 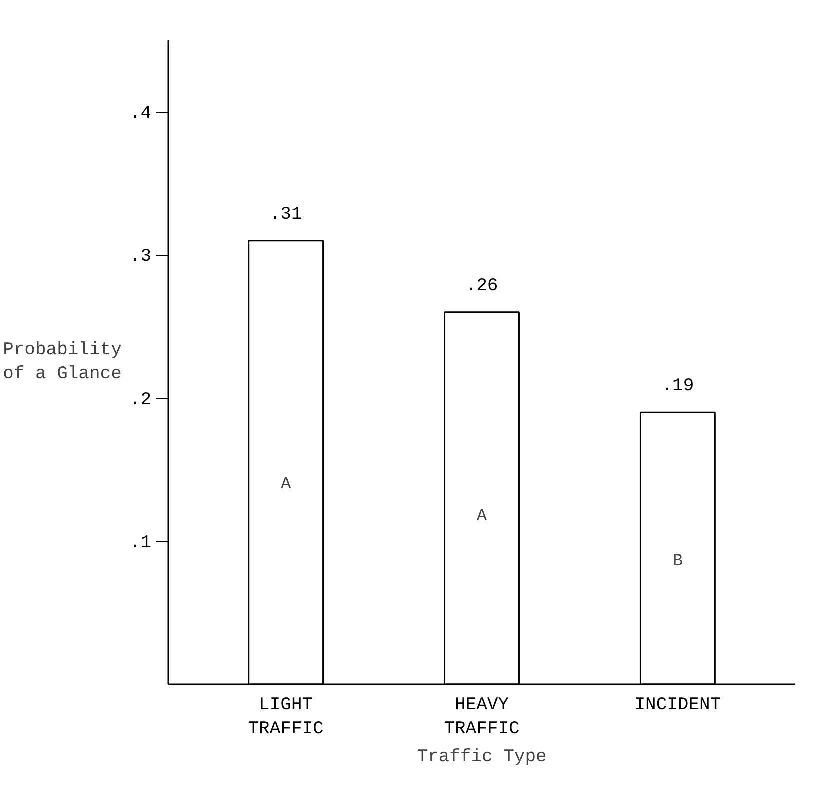 What do you see at coordinates (141, 114) in the screenshot?
I see `y-tick-label: .4` at bounding box center [141, 114].